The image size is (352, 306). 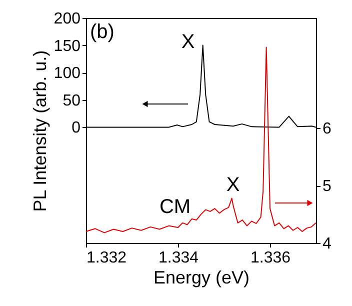 What do you see at coordinates (175, 207) in the screenshot?
I see `annotation: CM` at bounding box center [175, 207].